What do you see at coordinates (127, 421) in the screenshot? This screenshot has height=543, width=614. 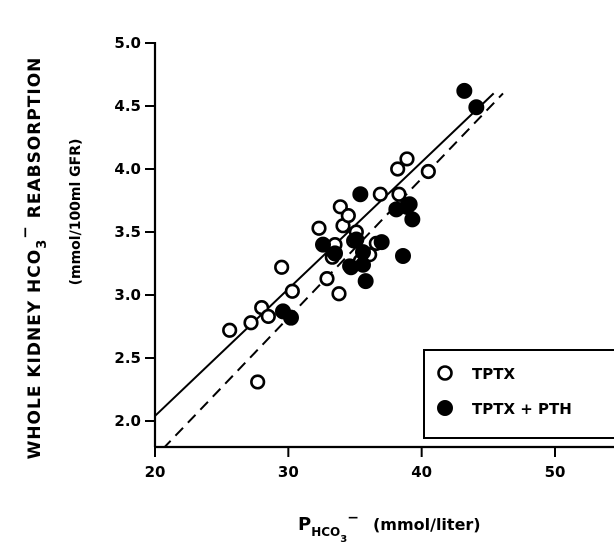 I see `y-tick-label: 2.0` at bounding box center [127, 421].